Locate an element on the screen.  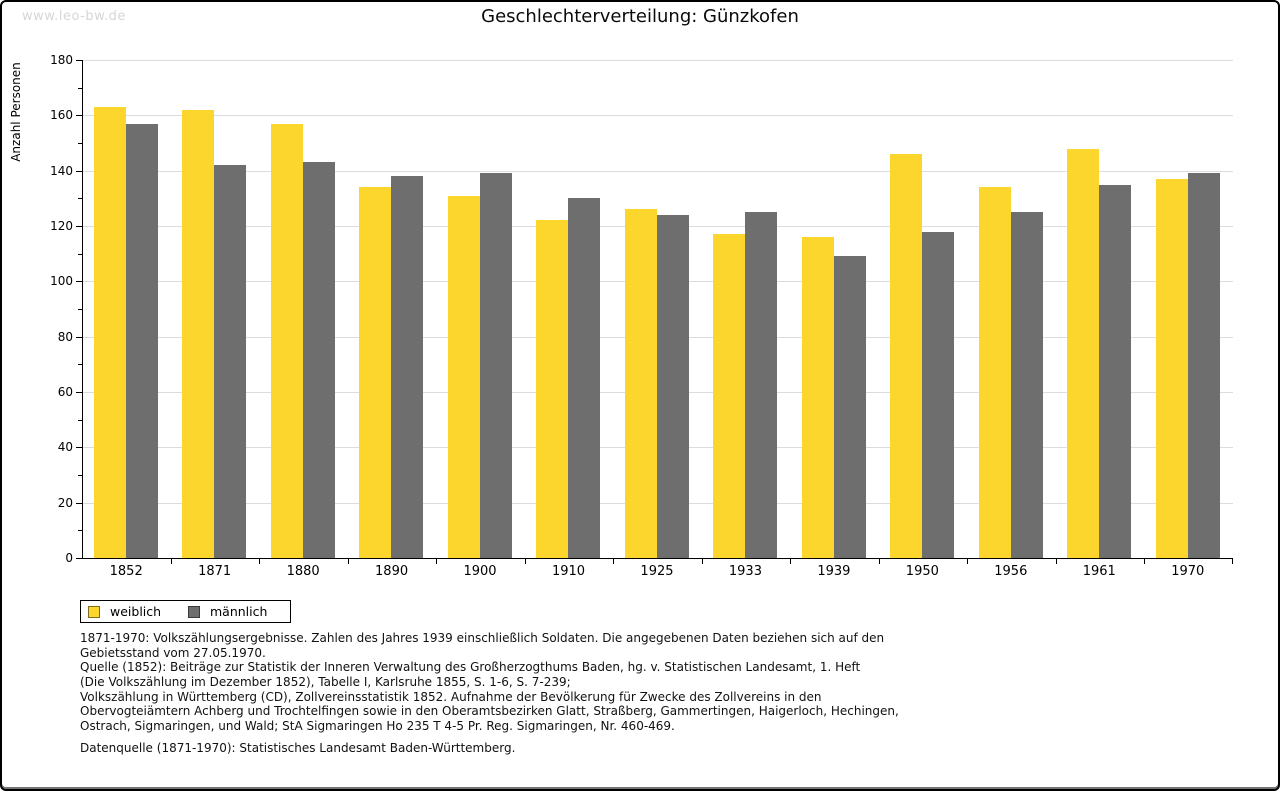
bar-männlich-1950 is located at coordinates (938, 394).